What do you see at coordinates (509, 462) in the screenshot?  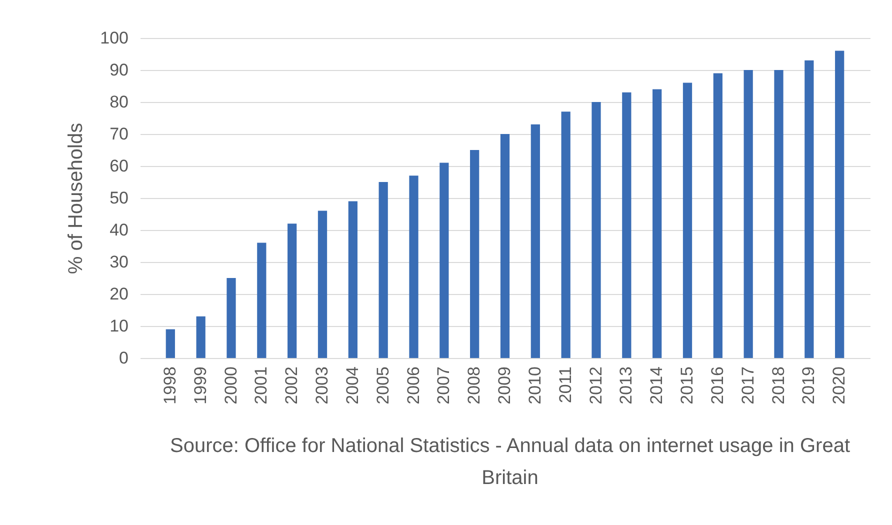 I see `source-note: Source: Office for National Statistics - Annual data on internet usage in Great Britain` at bounding box center [509, 462].